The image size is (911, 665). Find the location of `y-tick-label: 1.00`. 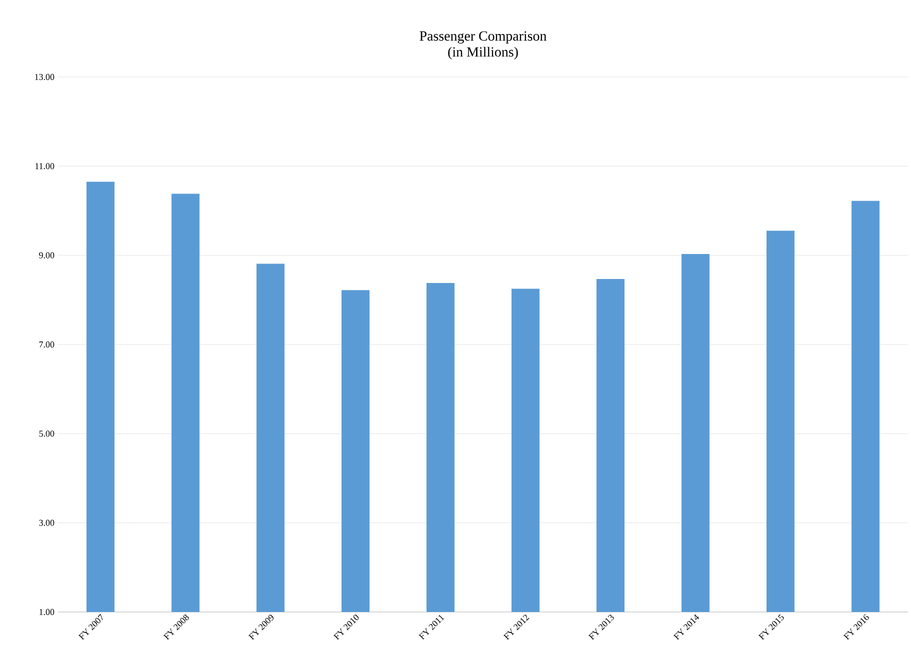

y-tick-label: 1.00 is located at coordinates (47, 612).